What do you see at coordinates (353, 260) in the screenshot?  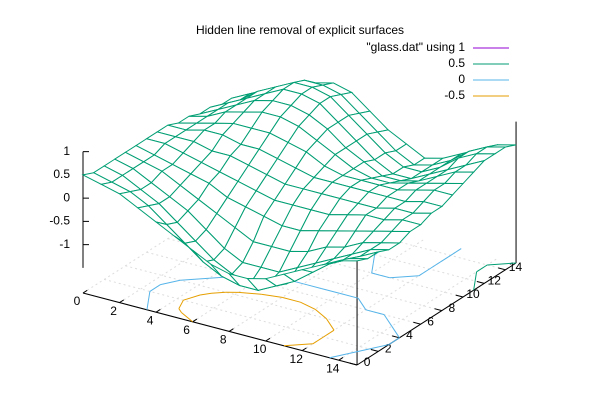 I see `surface-patch` at bounding box center [353, 260].